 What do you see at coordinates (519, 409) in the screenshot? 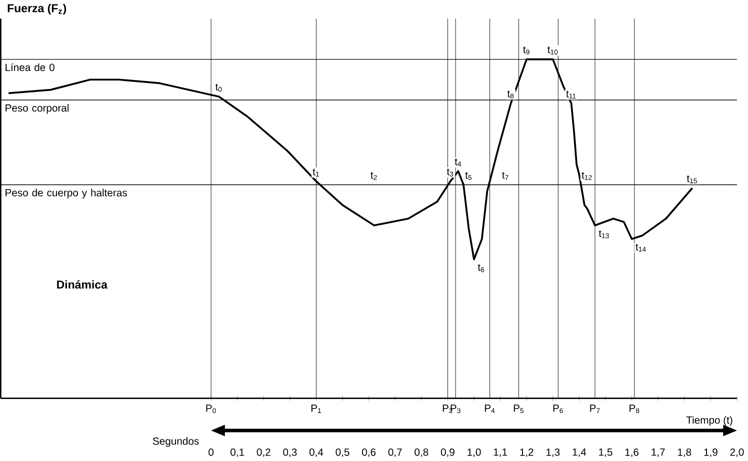
I see `ref-line-label: P$_{5}$` at bounding box center [519, 409].